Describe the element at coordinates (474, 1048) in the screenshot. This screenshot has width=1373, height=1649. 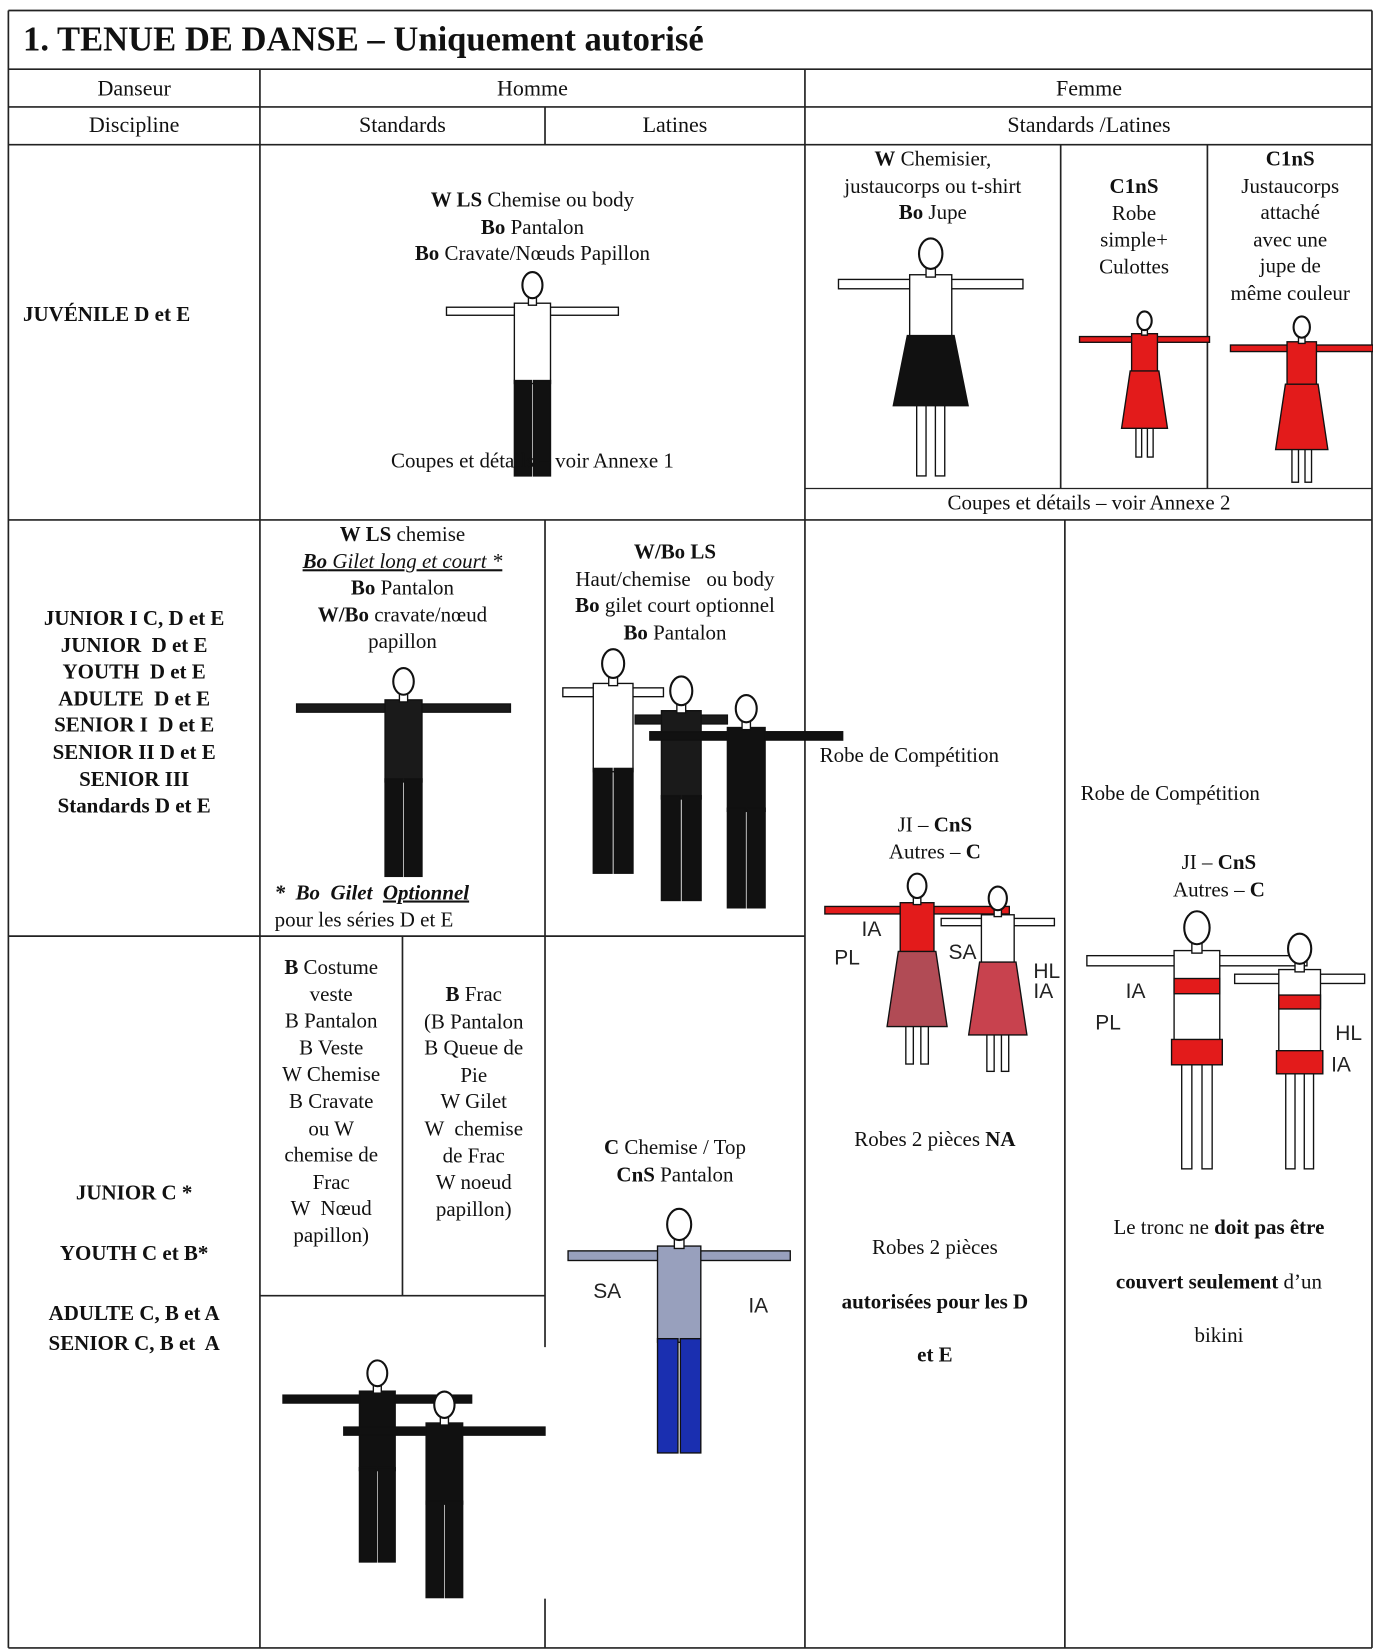
I see `text-run: B Queue de` at that location.